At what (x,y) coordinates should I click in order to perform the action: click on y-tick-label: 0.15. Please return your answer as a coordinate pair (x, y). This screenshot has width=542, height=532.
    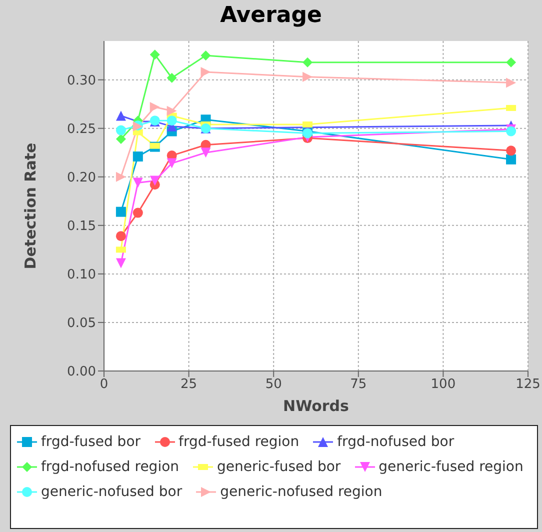
    Looking at the image, I should click on (81, 226).